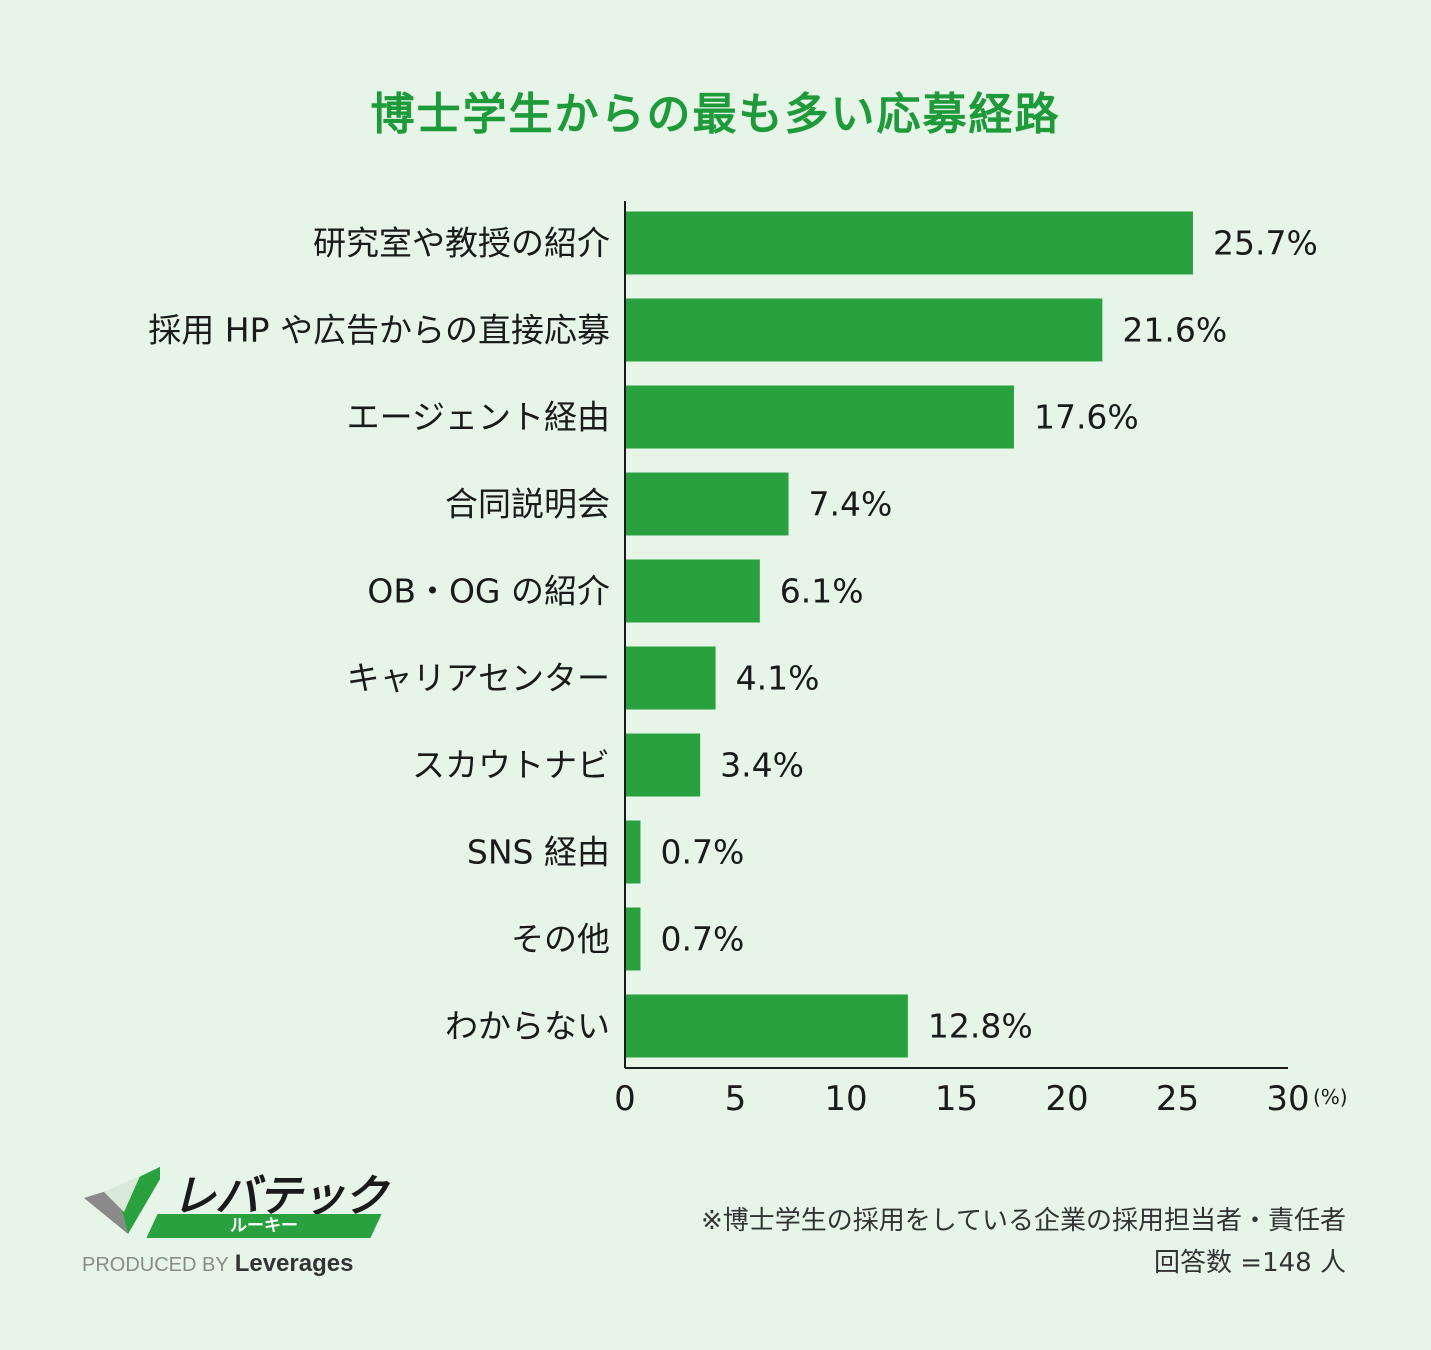  I want to click on x-tick-label: 25, so click(1177, 1099).